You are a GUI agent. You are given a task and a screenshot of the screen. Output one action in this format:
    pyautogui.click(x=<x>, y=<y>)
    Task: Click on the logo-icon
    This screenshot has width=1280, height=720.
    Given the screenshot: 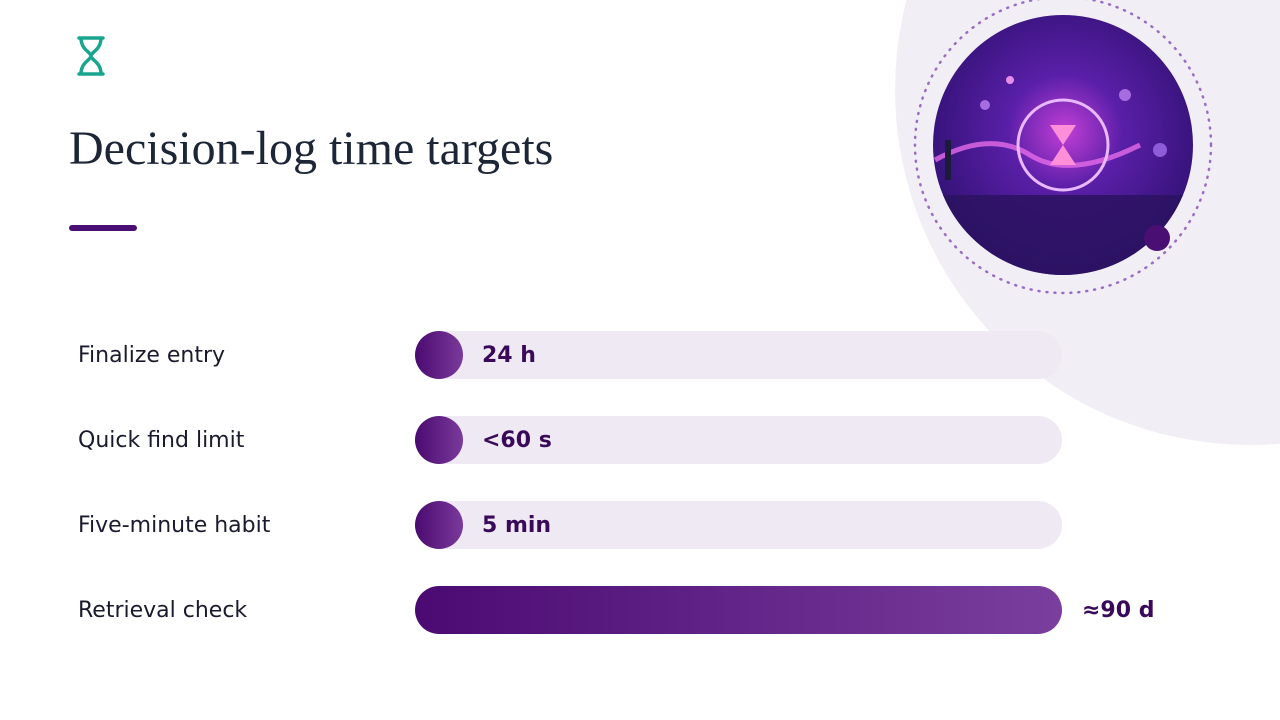 What is the action you would take?
    pyautogui.click(x=91, y=56)
    